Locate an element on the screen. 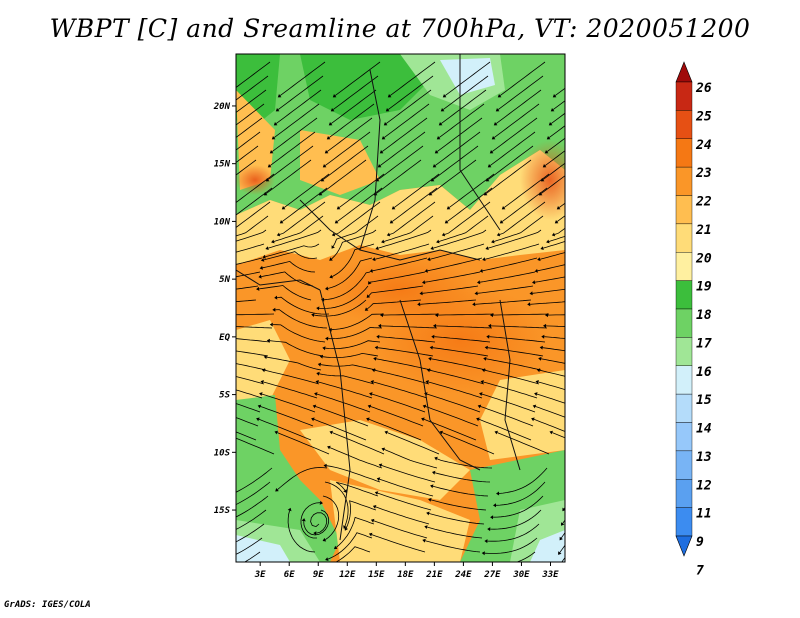 The width and height of the screenshot is (800, 618). colorbar-label: 14 is located at coordinates (704, 429).